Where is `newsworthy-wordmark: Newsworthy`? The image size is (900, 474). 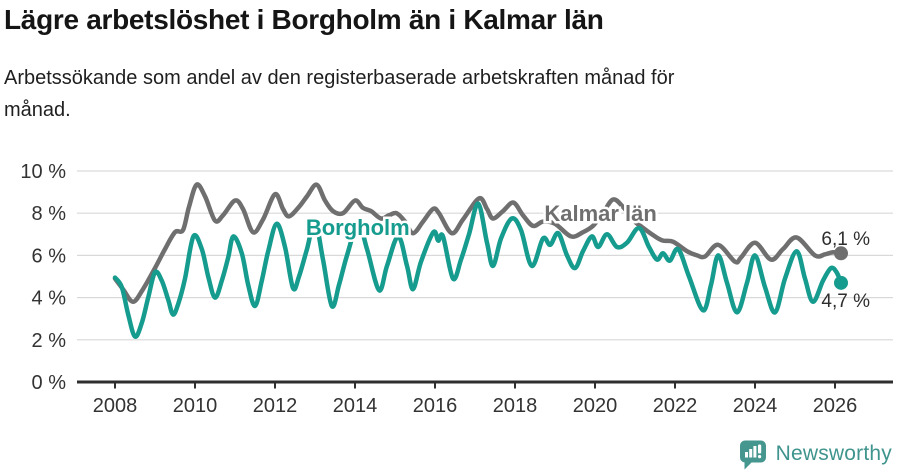
newsworthy-wordmark: Newsworthy is located at coordinates (833, 453).